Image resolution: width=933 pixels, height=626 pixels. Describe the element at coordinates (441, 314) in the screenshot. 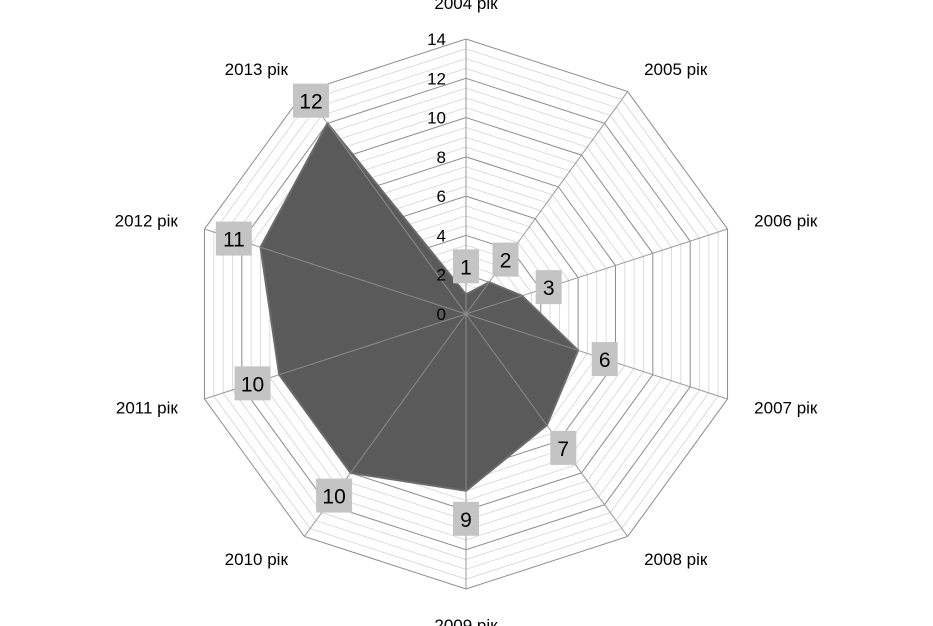

I see `tick-label: 0` at that location.